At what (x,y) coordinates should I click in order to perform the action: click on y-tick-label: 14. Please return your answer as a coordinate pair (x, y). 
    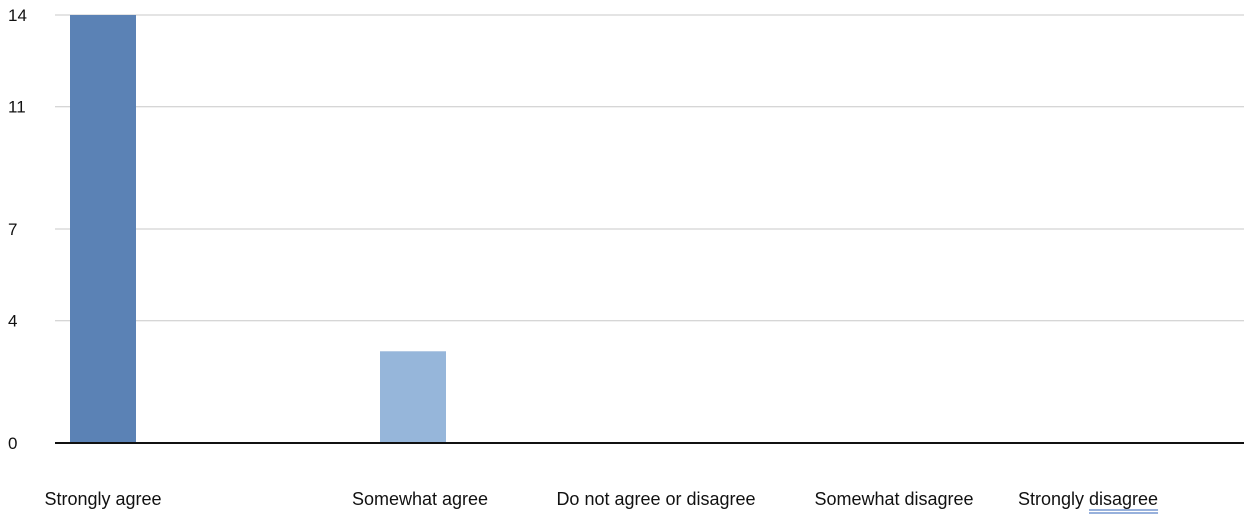
    Looking at the image, I should click on (17, 15).